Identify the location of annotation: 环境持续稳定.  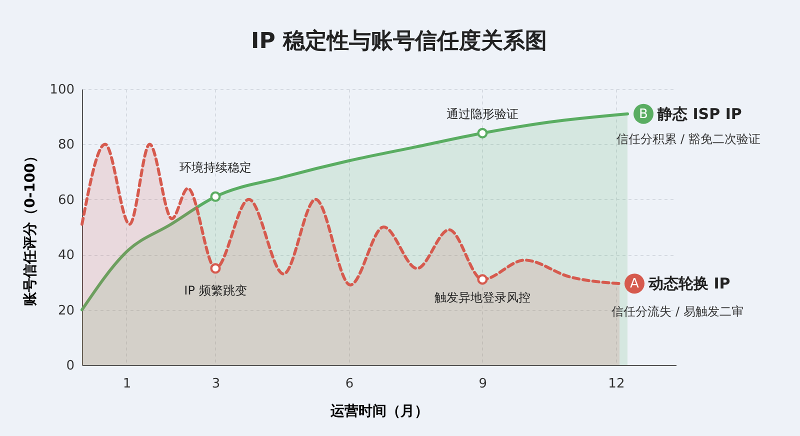
(215, 167).